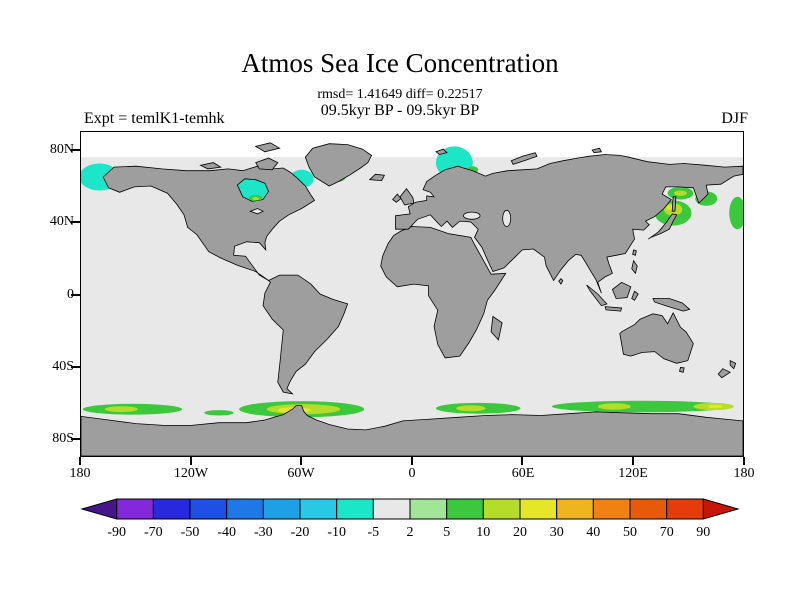 The image size is (800, 600). I want to click on anomaly-hudson-bay-yg, so click(256, 198).